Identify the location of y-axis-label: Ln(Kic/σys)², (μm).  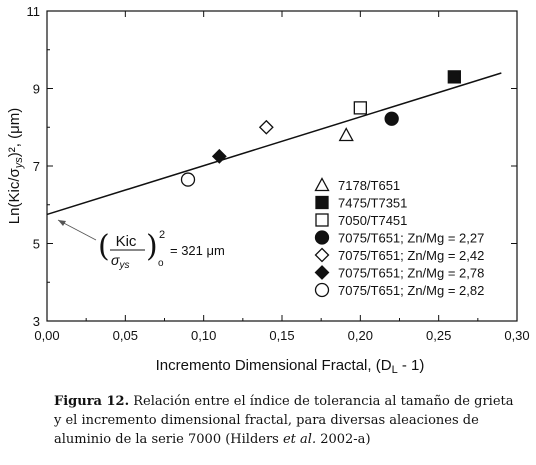
(15, 166).